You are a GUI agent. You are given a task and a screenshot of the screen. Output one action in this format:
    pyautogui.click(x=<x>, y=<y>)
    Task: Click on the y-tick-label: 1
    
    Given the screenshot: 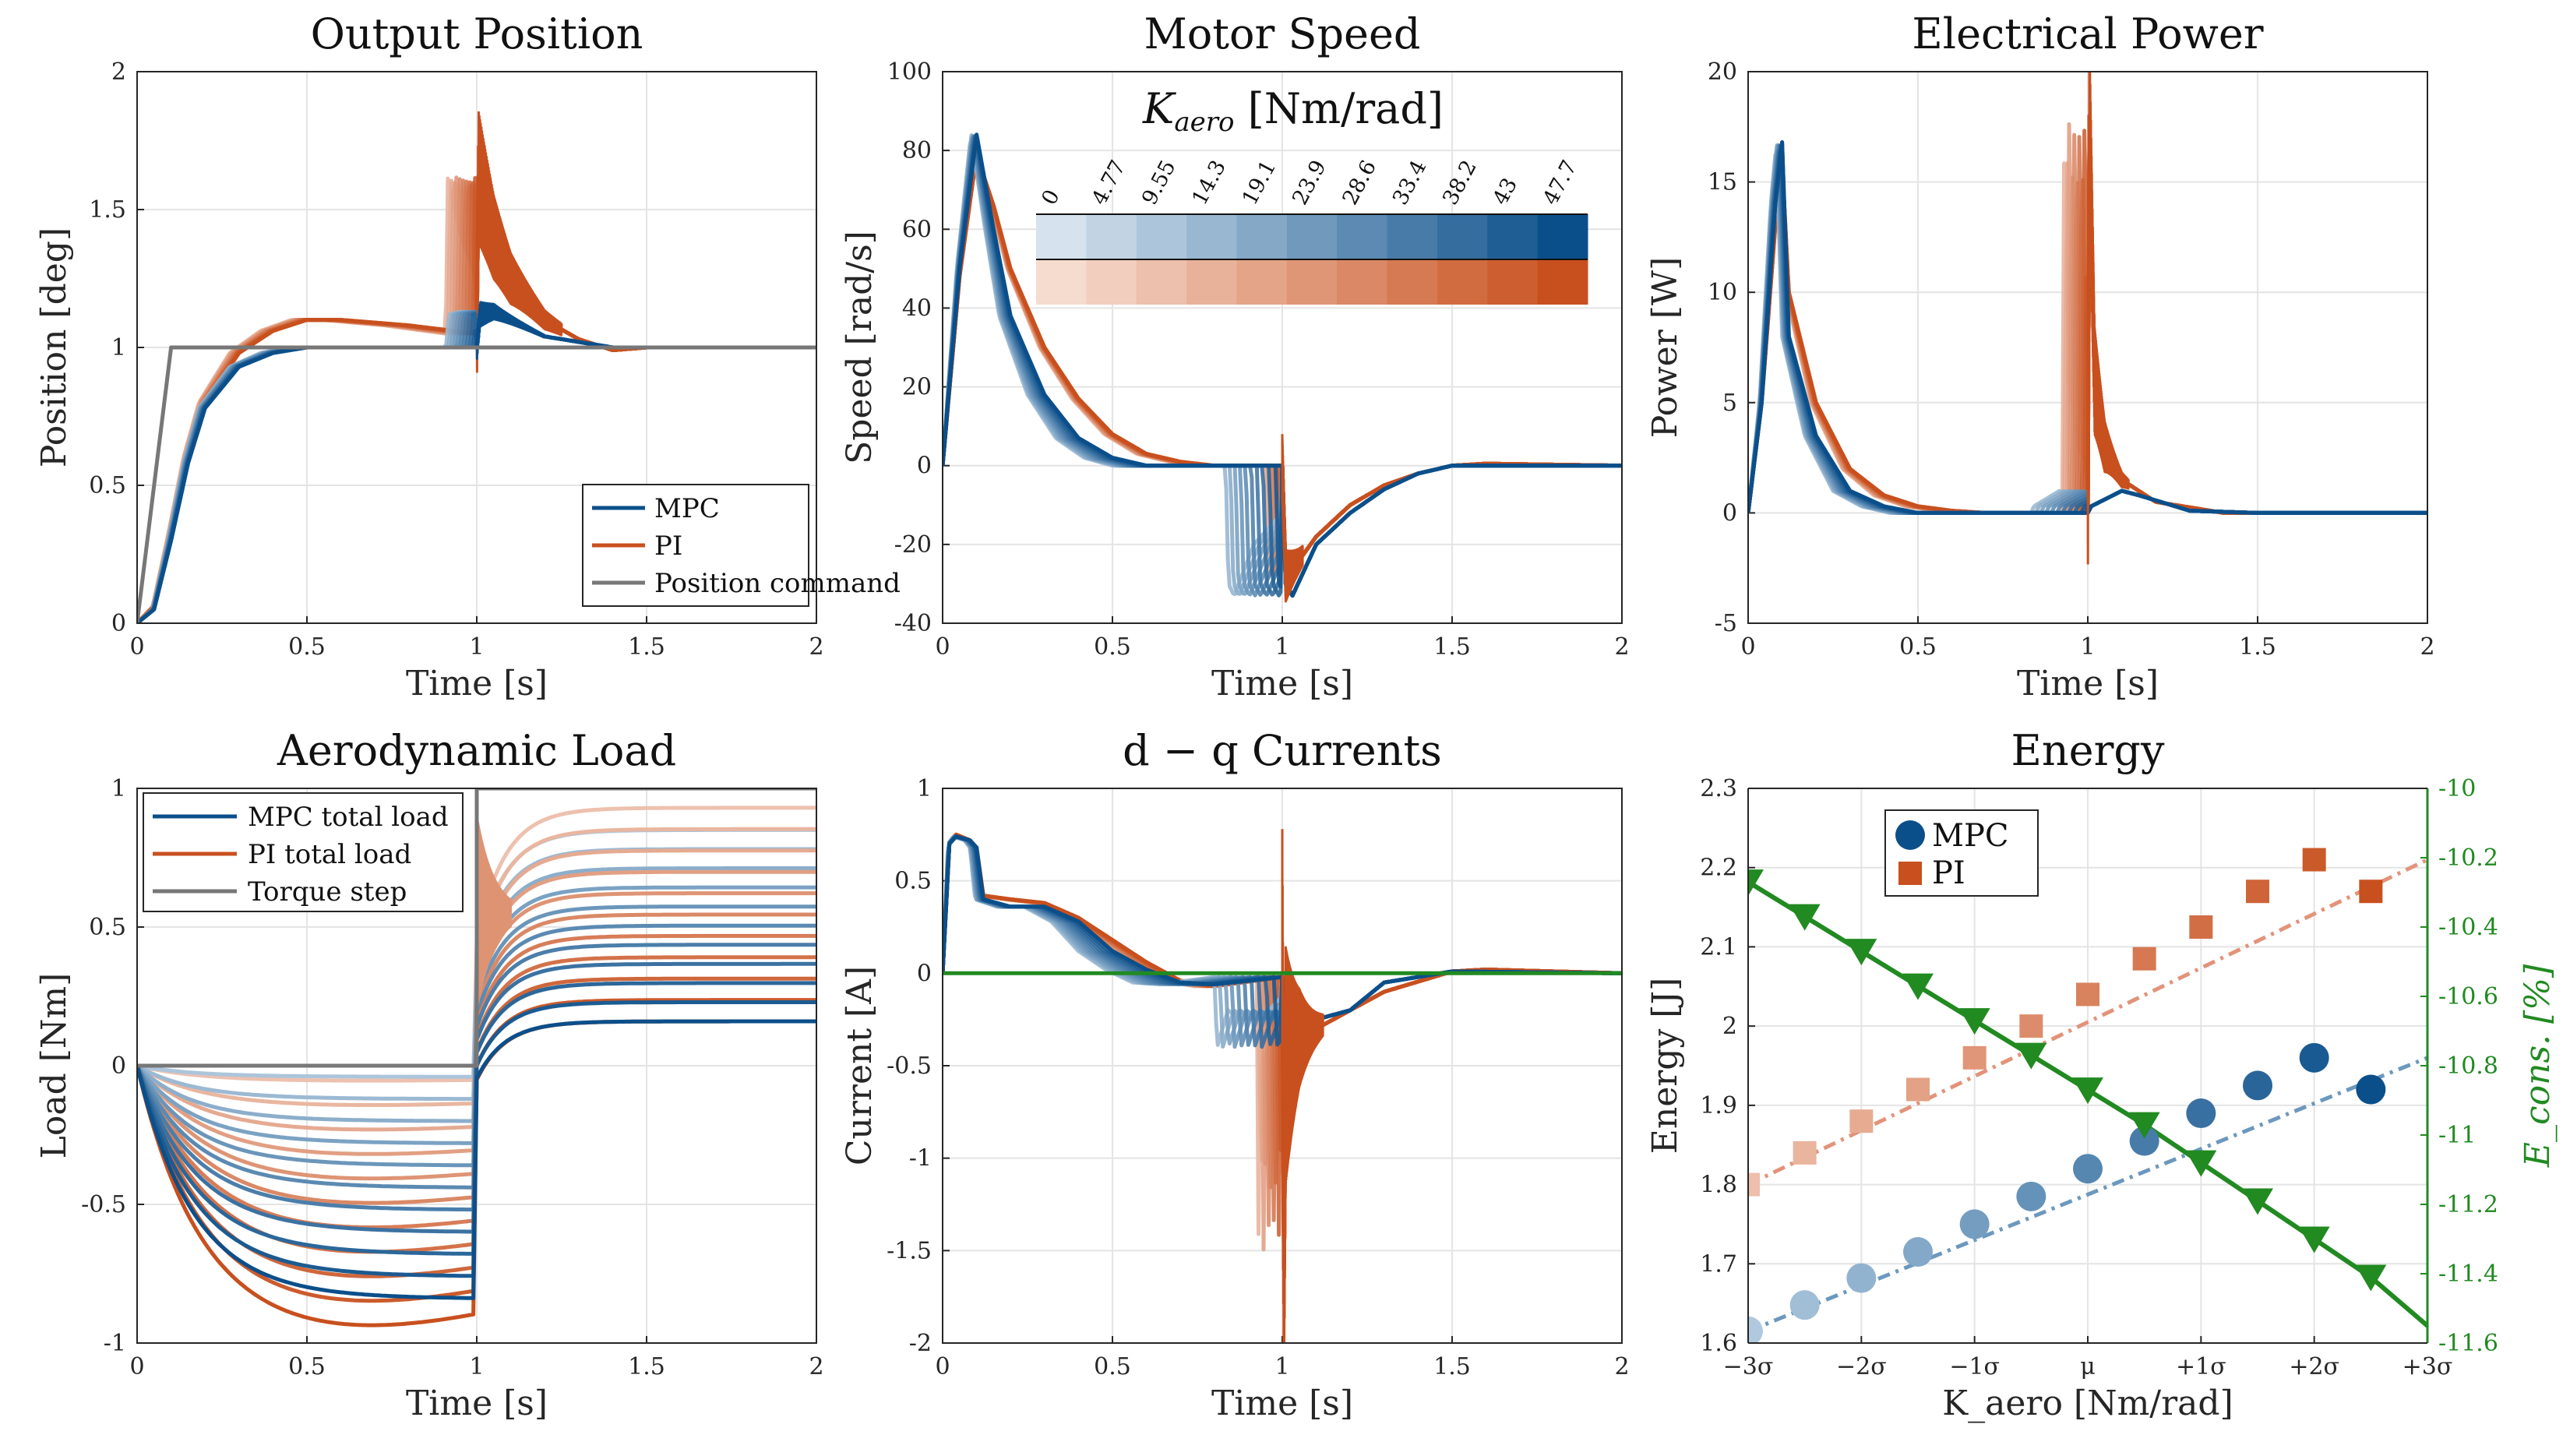 What is the action you would take?
    pyautogui.click(x=925, y=788)
    